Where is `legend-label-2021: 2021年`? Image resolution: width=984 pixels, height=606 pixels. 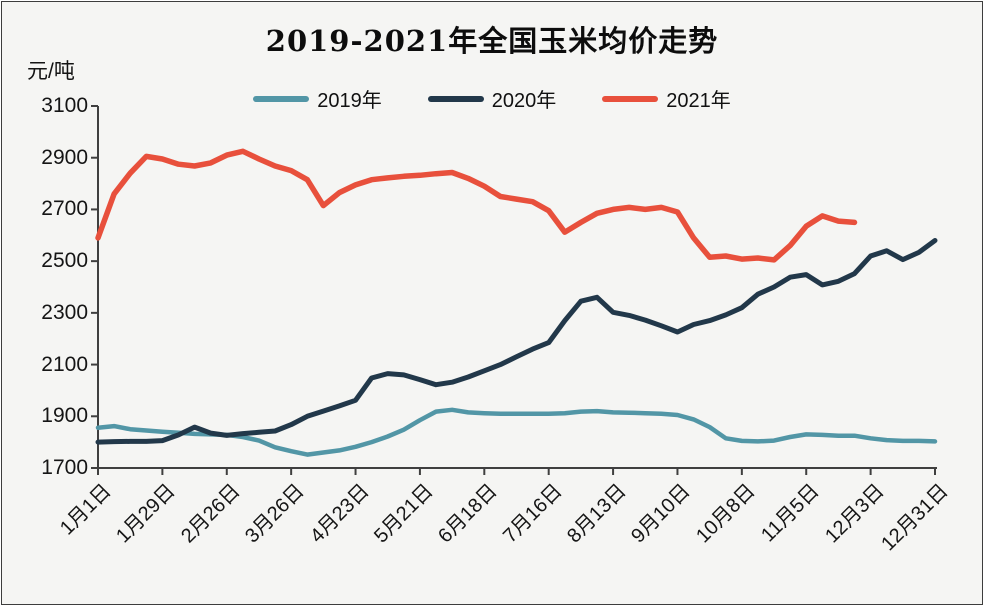
legend-label-2021: 2021年 is located at coordinates (698, 101).